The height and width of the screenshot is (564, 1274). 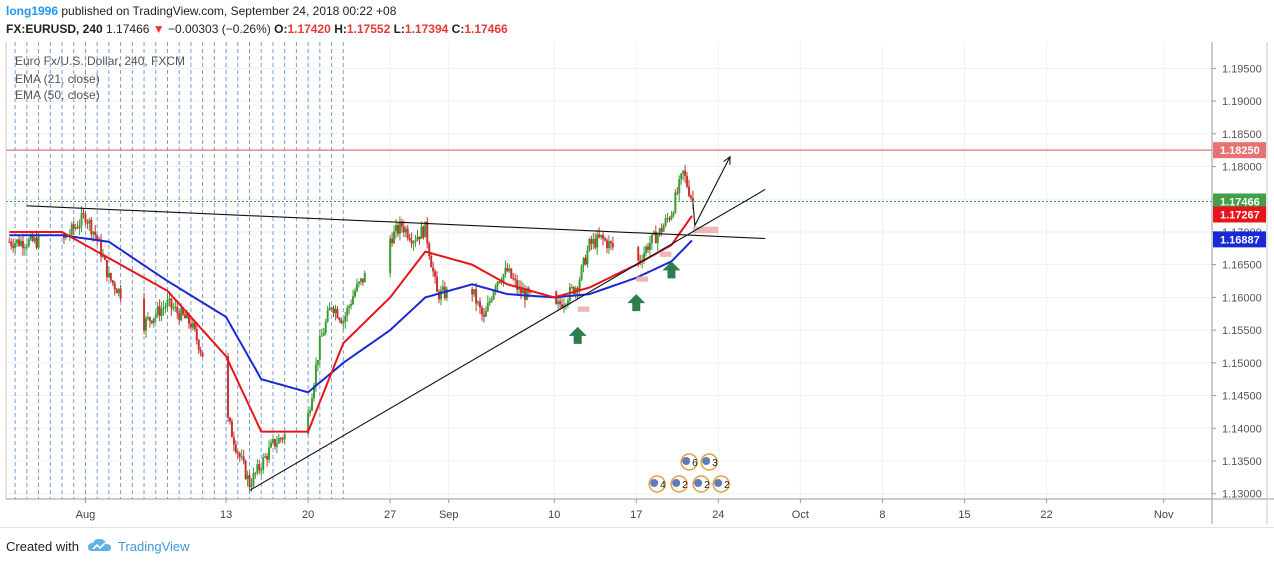 I want to click on y-tick-label: 1.18000, so click(x=1242, y=168).